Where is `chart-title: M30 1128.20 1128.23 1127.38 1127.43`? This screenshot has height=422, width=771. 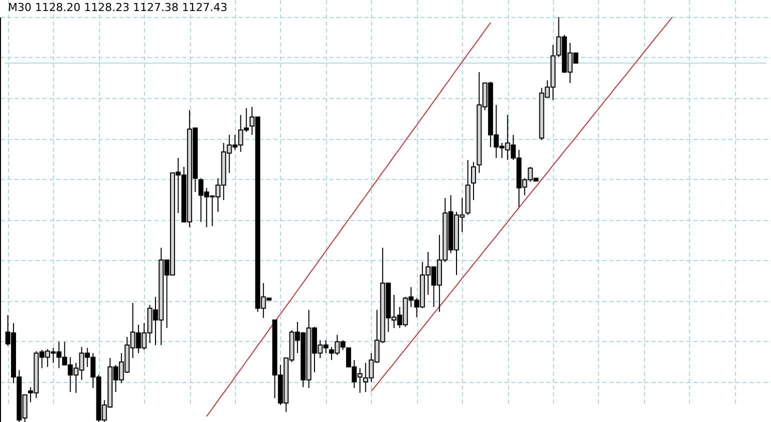
chart-title: M30 1128.20 1128.23 1127.38 1127.43 is located at coordinates (118, 7).